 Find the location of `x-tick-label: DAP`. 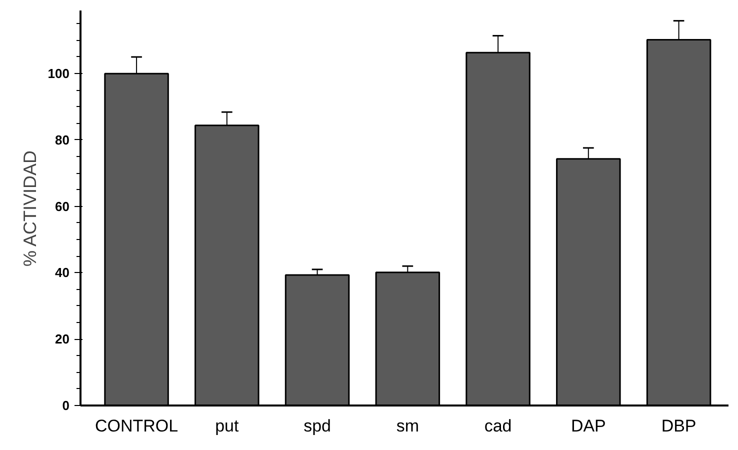

x-tick-label: DAP is located at coordinates (588, 426).